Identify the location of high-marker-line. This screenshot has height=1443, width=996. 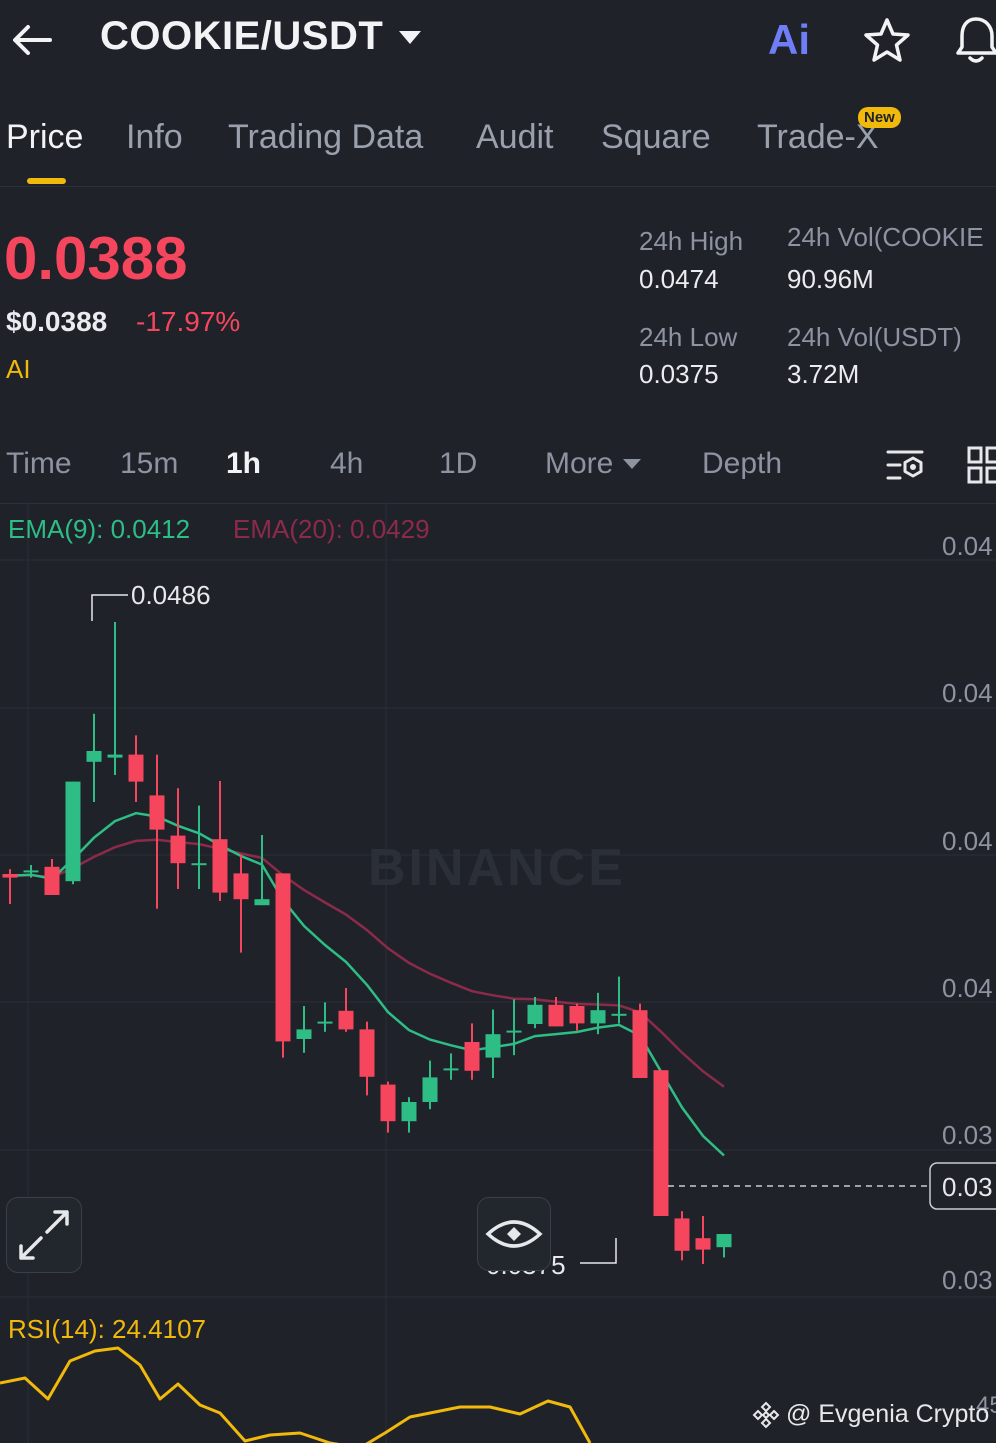
(109, 607).